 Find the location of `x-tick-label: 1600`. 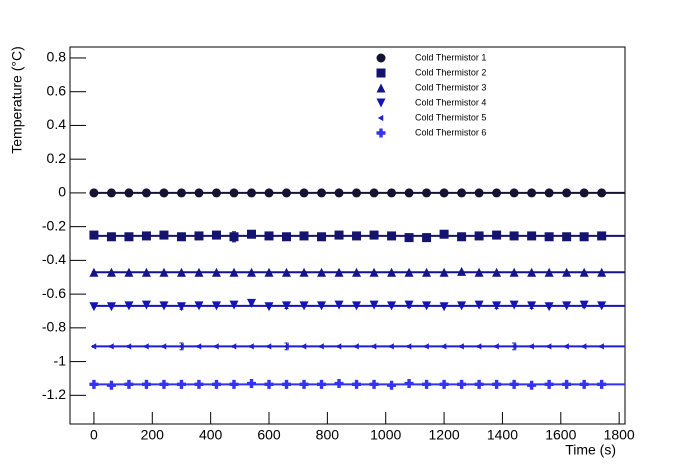

x-tick-label: 1600 is located at coordinates (560, 435).